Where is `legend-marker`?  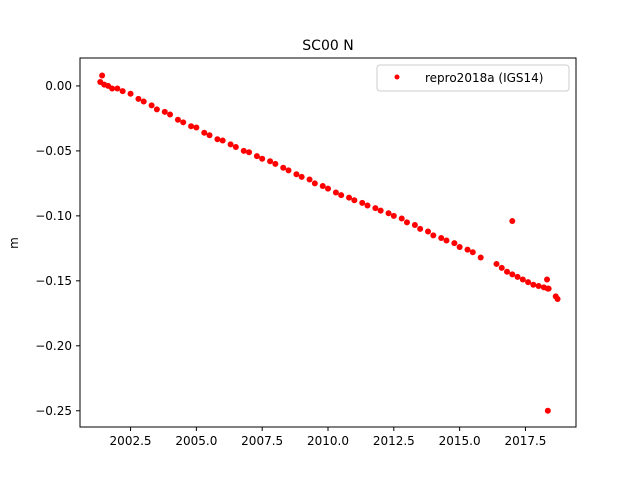
legend-marker is located at coordinates (397, 77).